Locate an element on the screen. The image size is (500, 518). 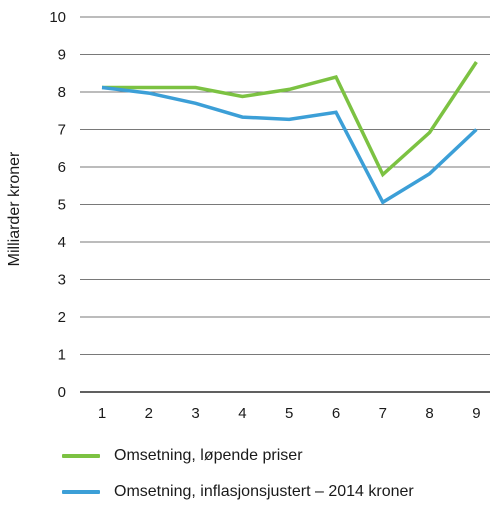
x-tick-label: 5 is located at coordinates (289, 413).